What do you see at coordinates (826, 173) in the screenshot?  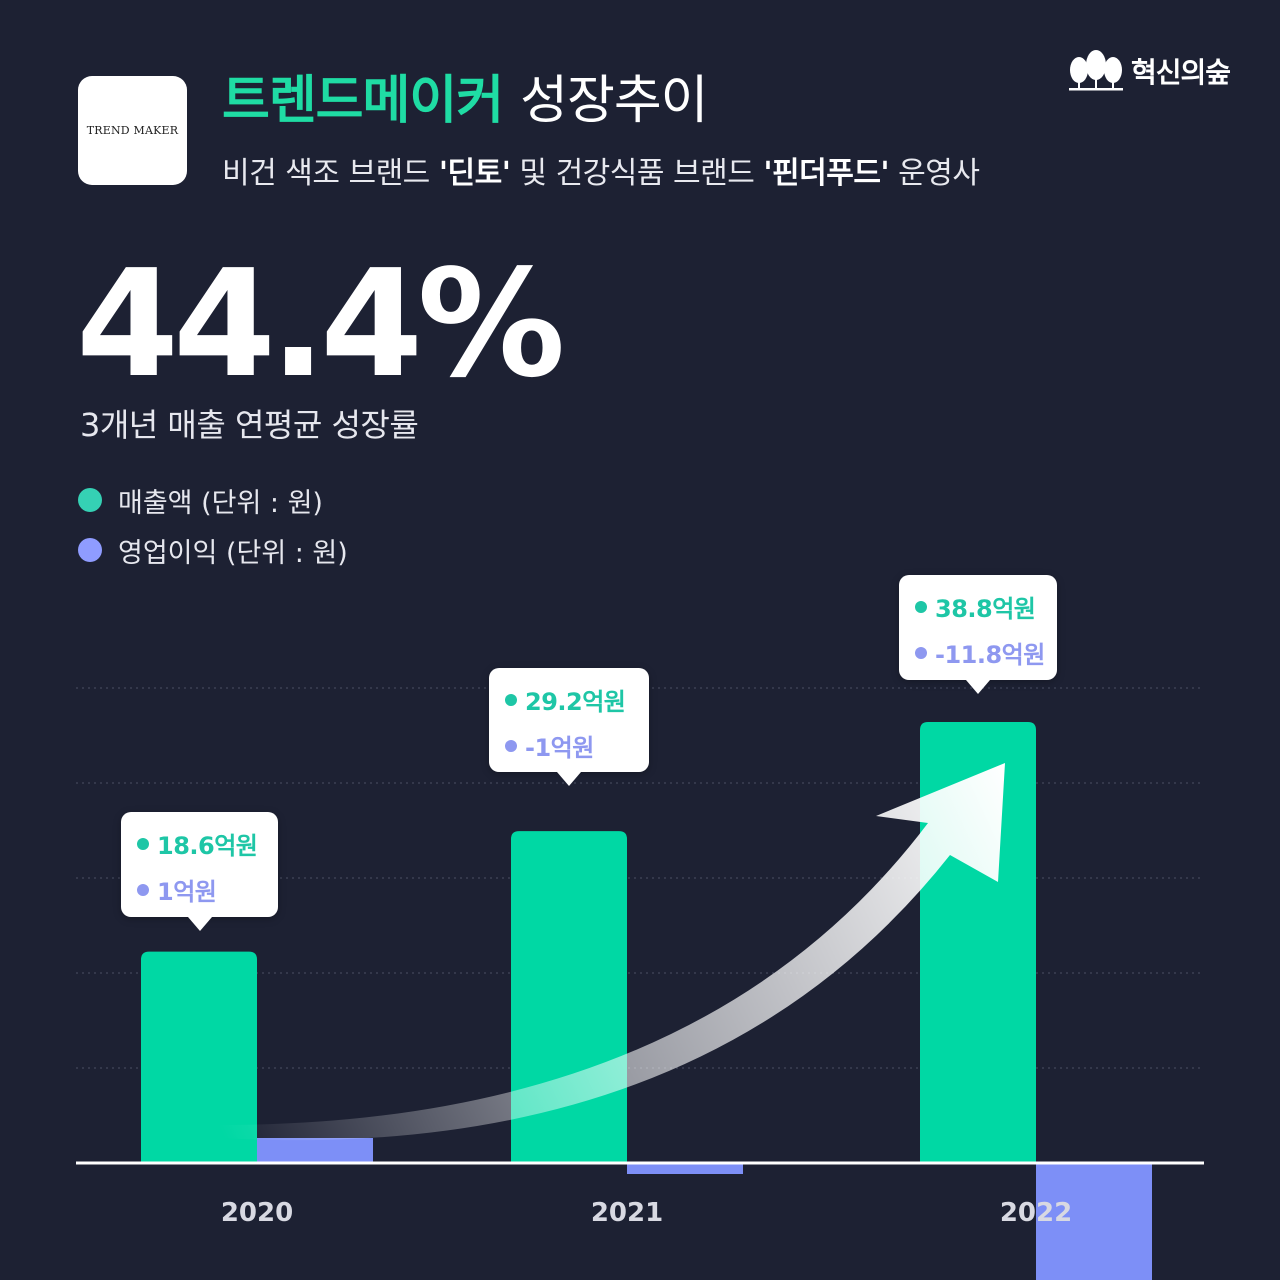 I see `subtitle-brand2: '핀더푸드'` at bounding box center [826, 173].